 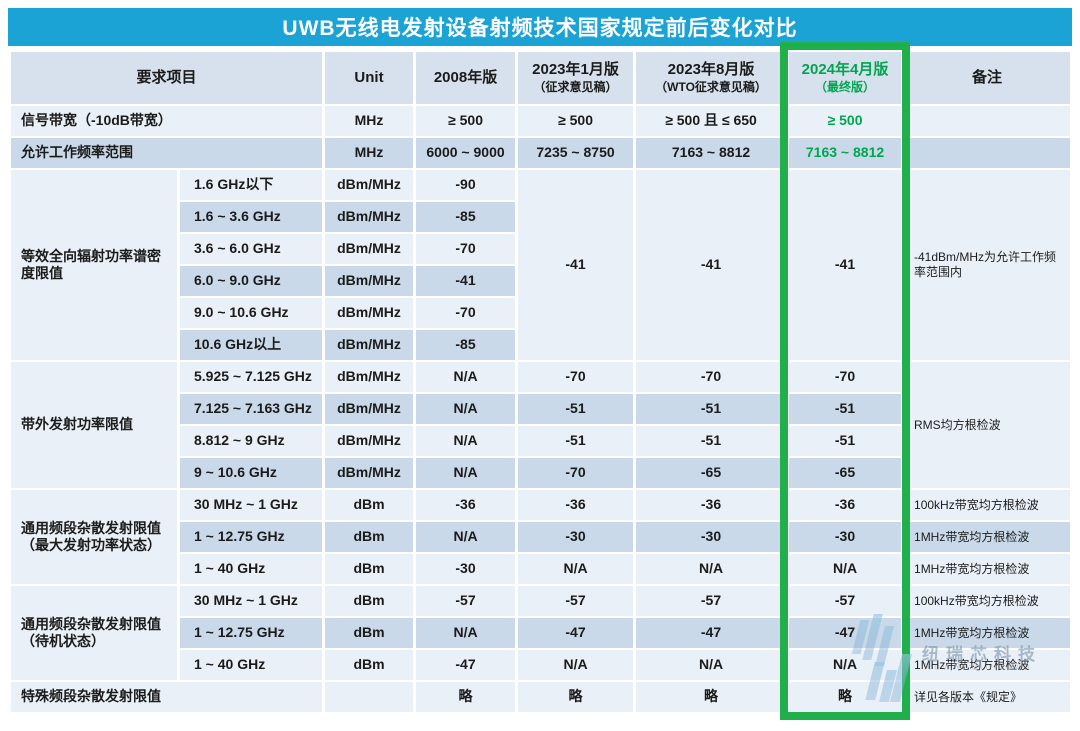 What do you see at coordinates (466, 281) in the screenshot?
I see `cell: -41` at bounding box center [466, 281].